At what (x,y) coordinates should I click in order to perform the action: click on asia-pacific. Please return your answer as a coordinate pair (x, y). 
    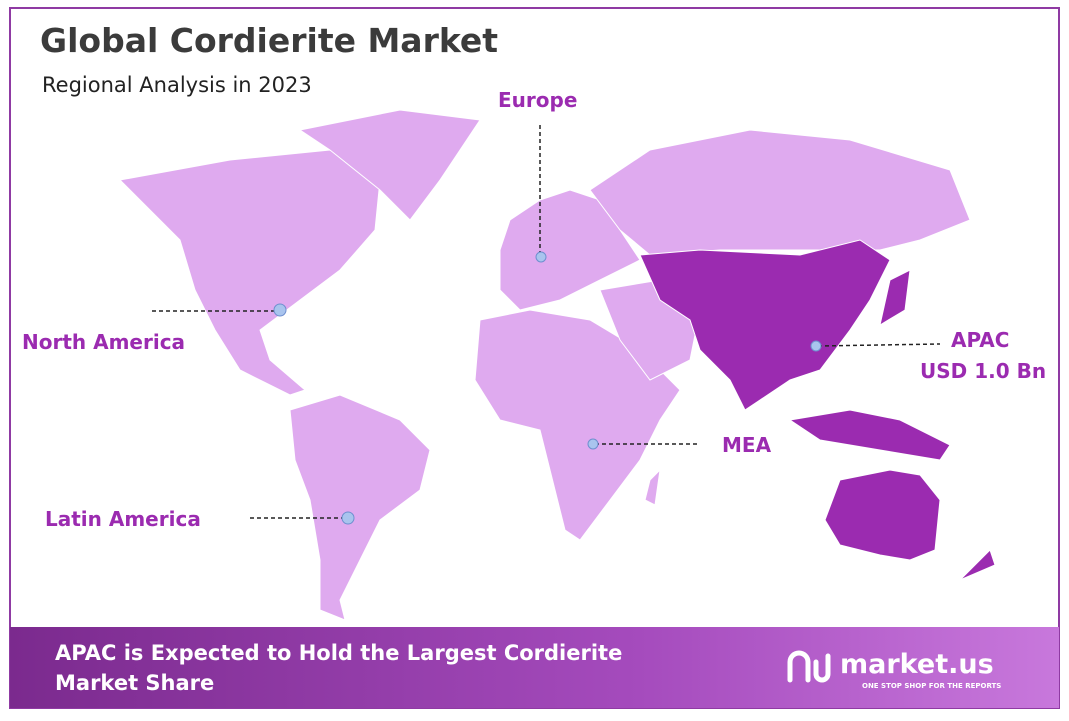
    Looking at the image, I should click on (765, 325).